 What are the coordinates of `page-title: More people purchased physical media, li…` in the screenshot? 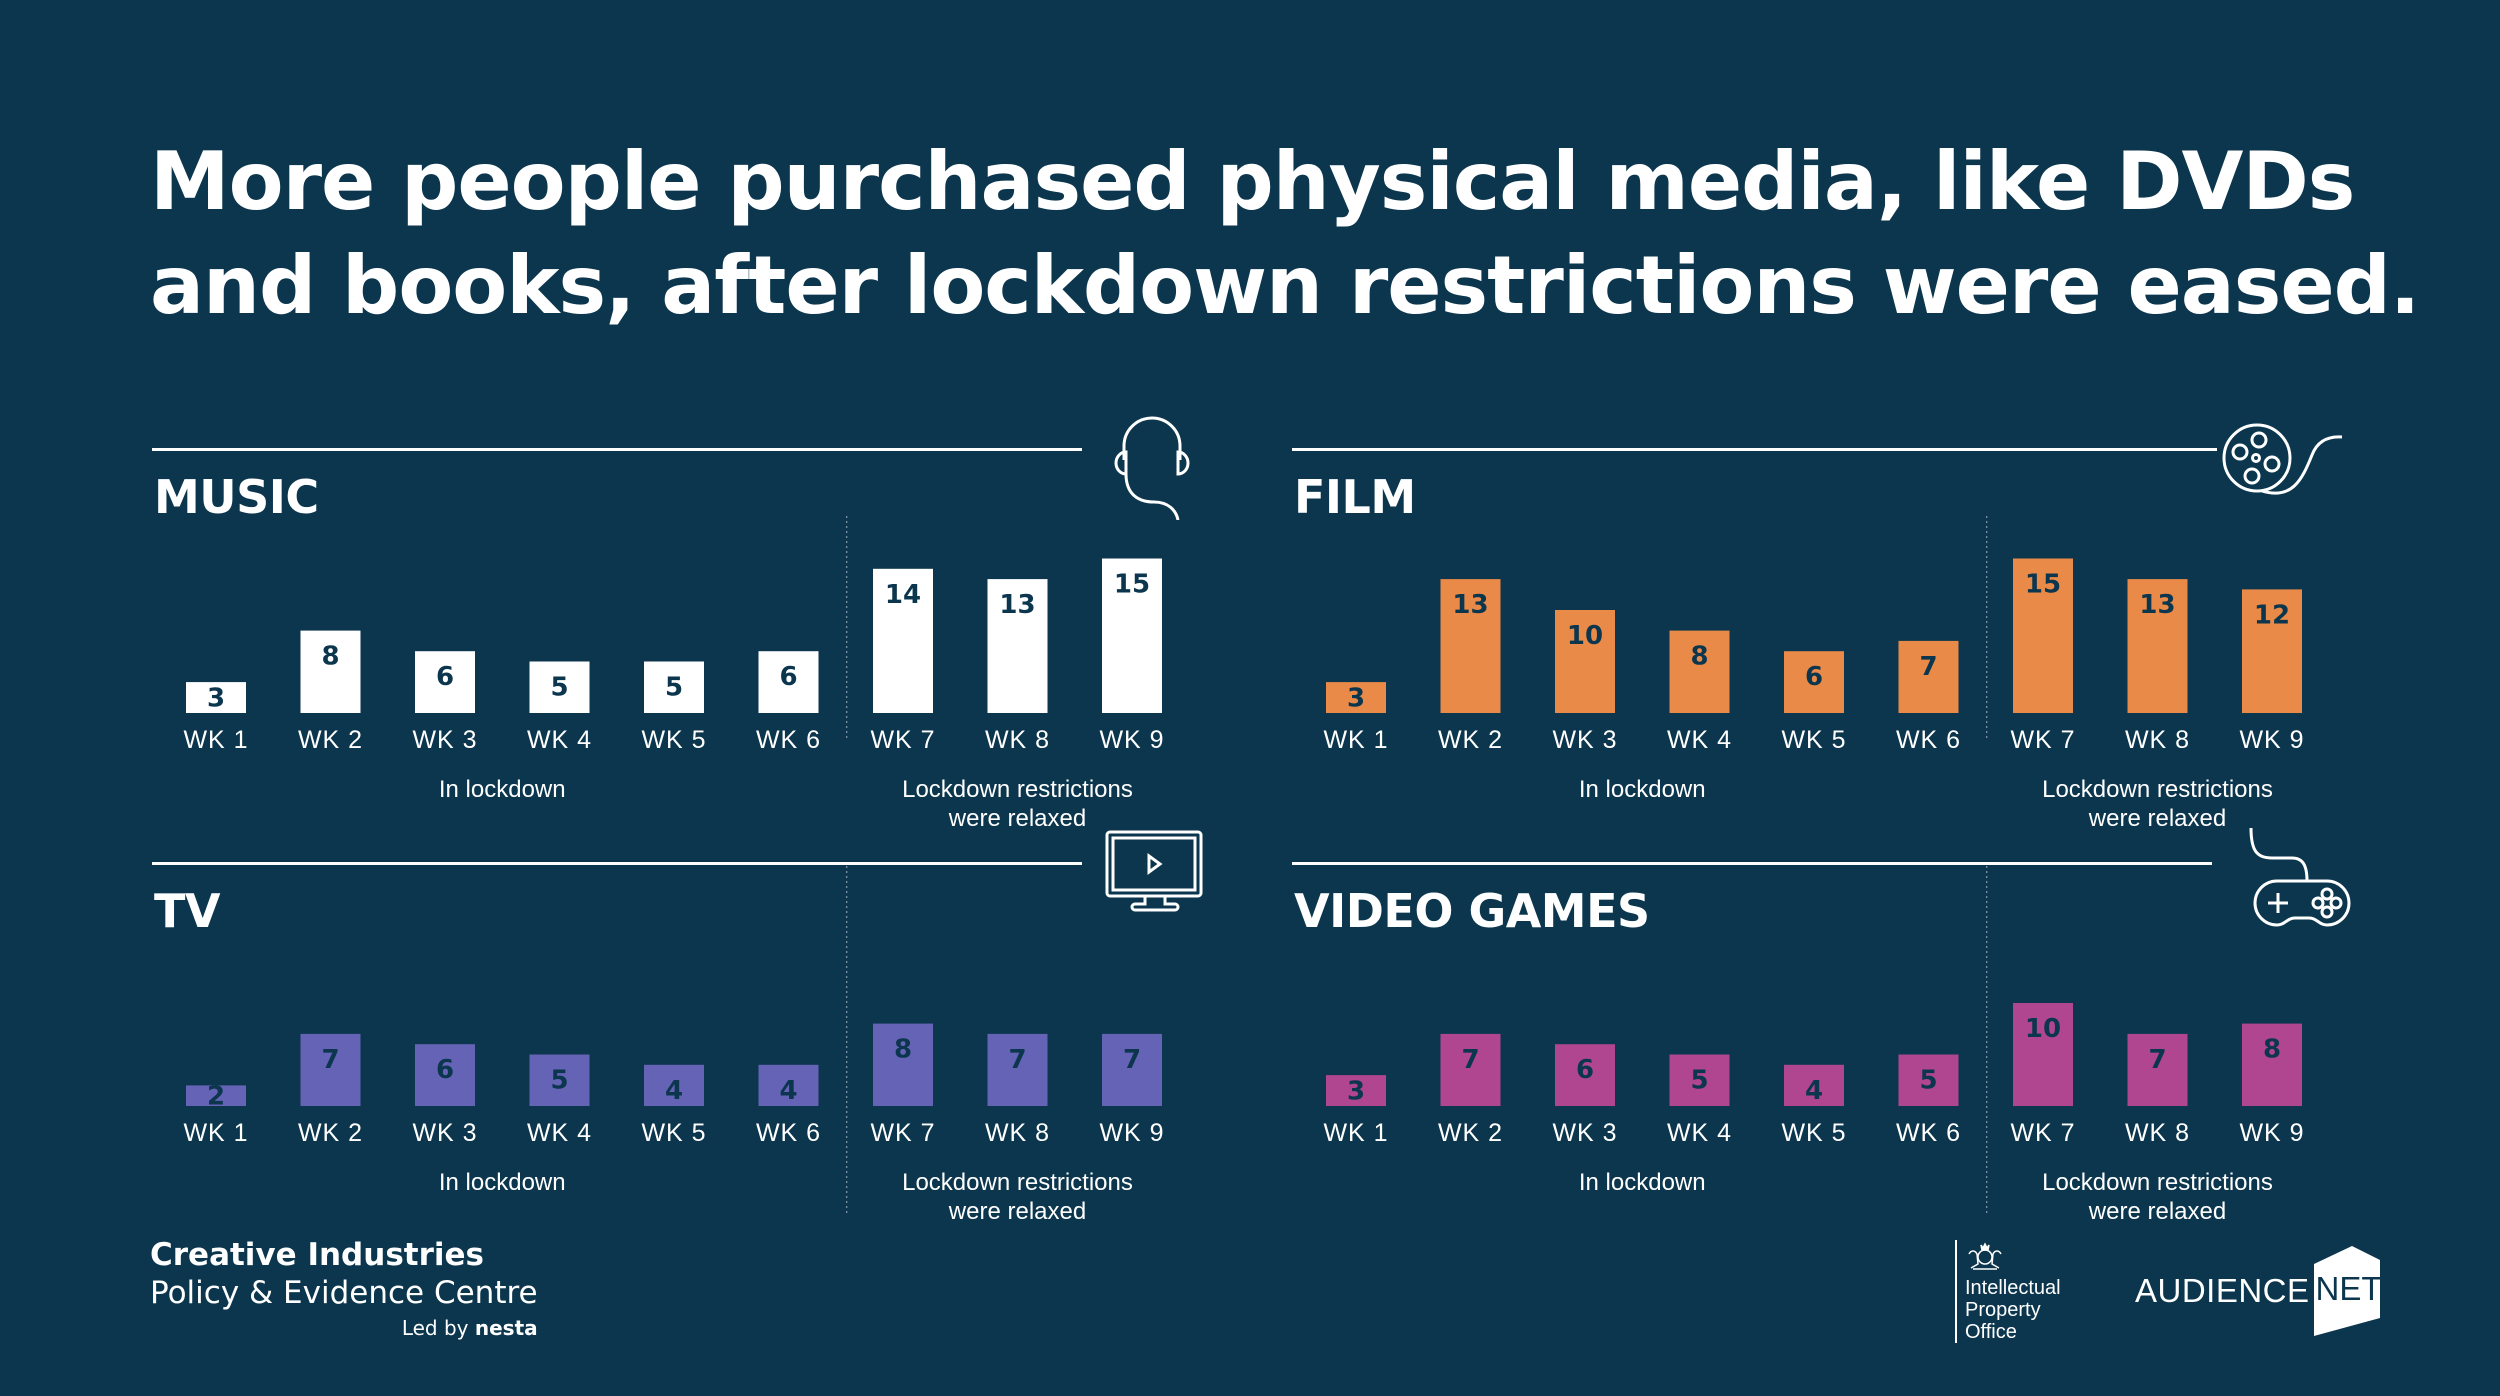 It's located at (1300, 234).